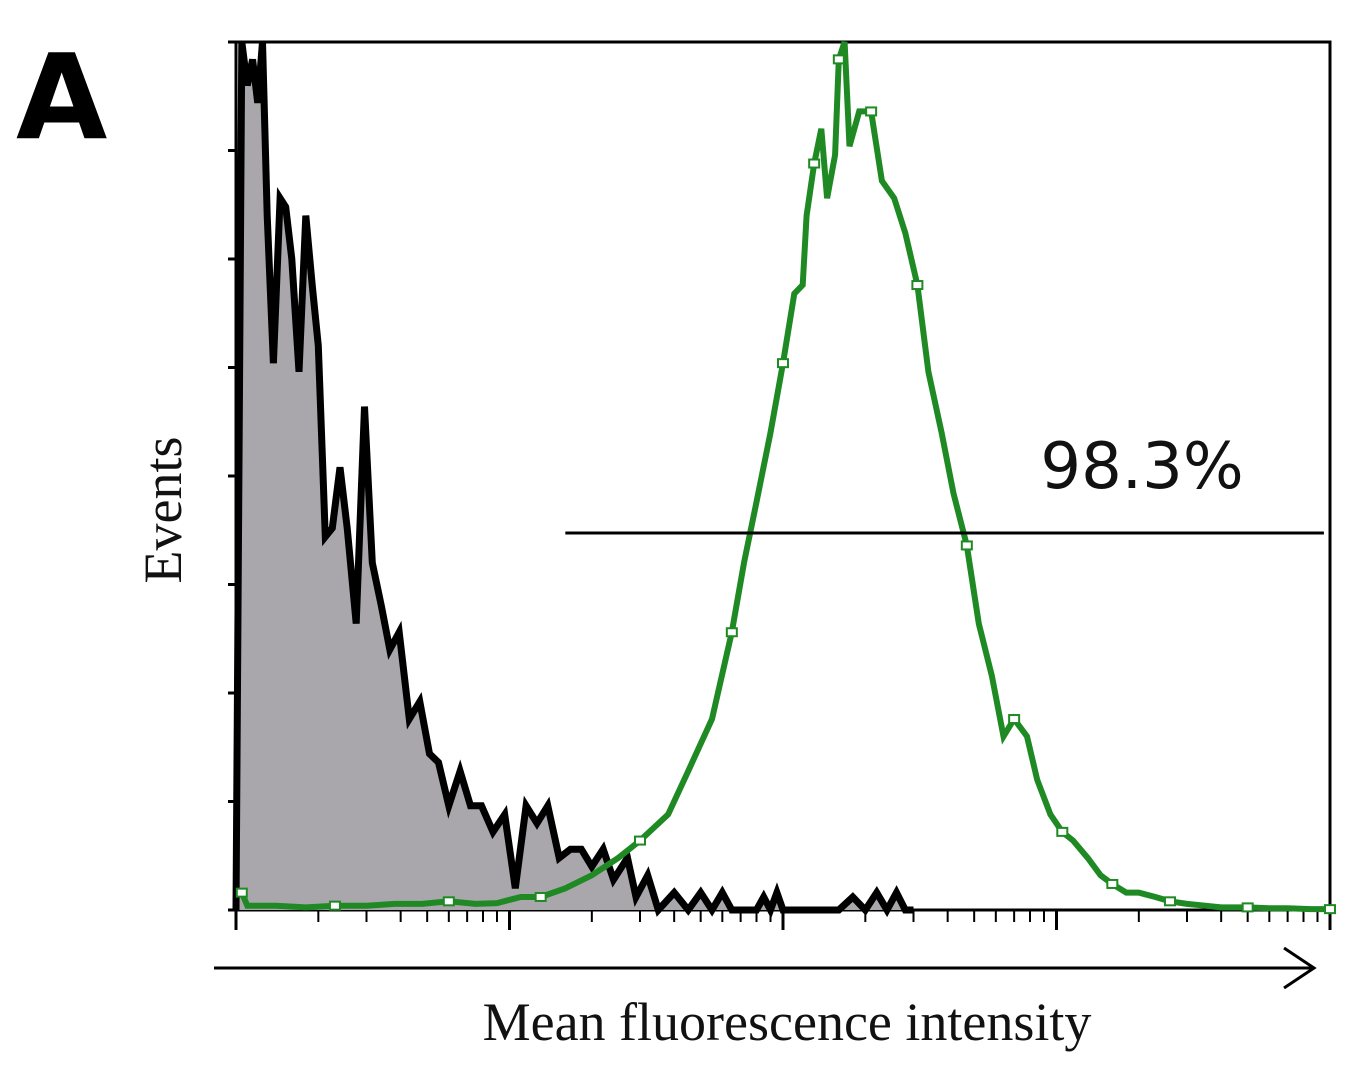  Describe the element at coordinates (1300, 968) in the screenshot. I see `x-axis-arrowhead` at that location.